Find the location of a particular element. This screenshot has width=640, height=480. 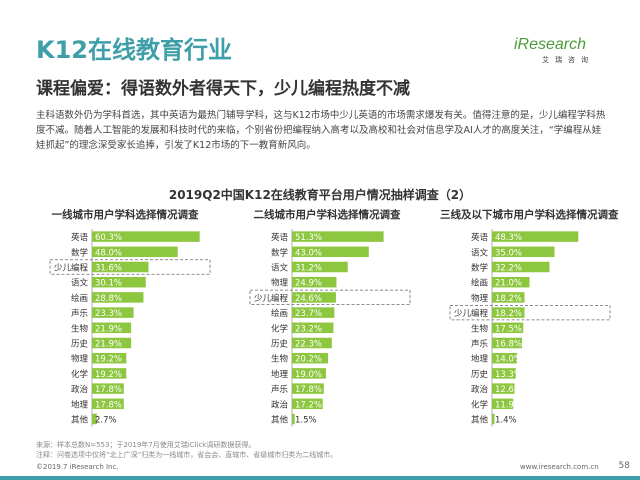

category-label: 其他 is located at coordinates (480, 420).